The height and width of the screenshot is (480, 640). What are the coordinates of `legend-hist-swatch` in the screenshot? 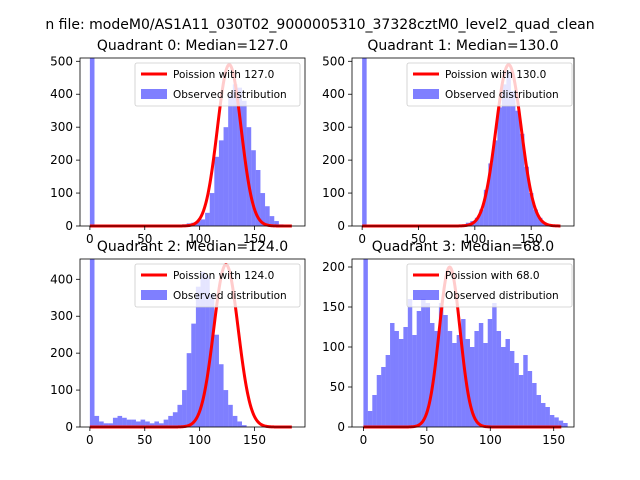 It's located at (426, 295).